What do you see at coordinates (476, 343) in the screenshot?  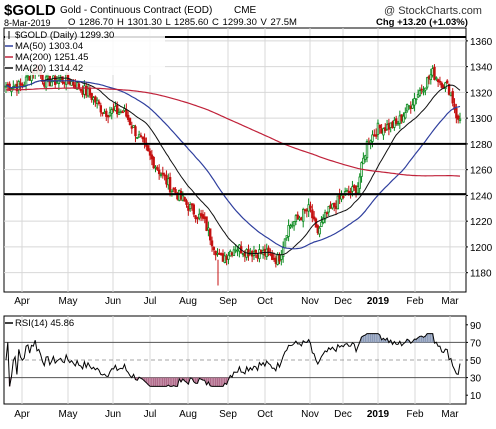 I see `rsi-y-tick-label: 70` at bounding box center [476, 343].